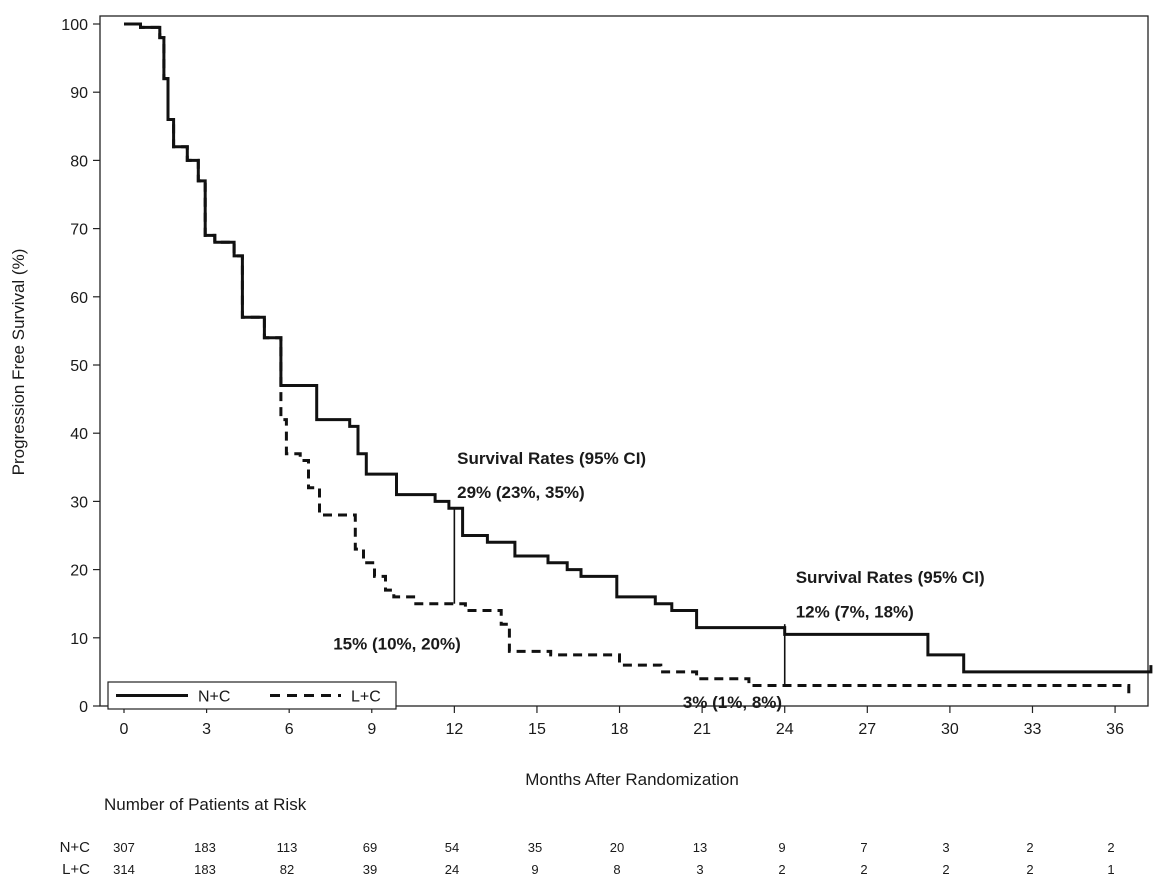 The width and height of the screenshot is (1160, 887). What do you see at coordinates (616, 869) in the screenshot?
I see `risk-cell: 8` at bounding box center [616, 869].